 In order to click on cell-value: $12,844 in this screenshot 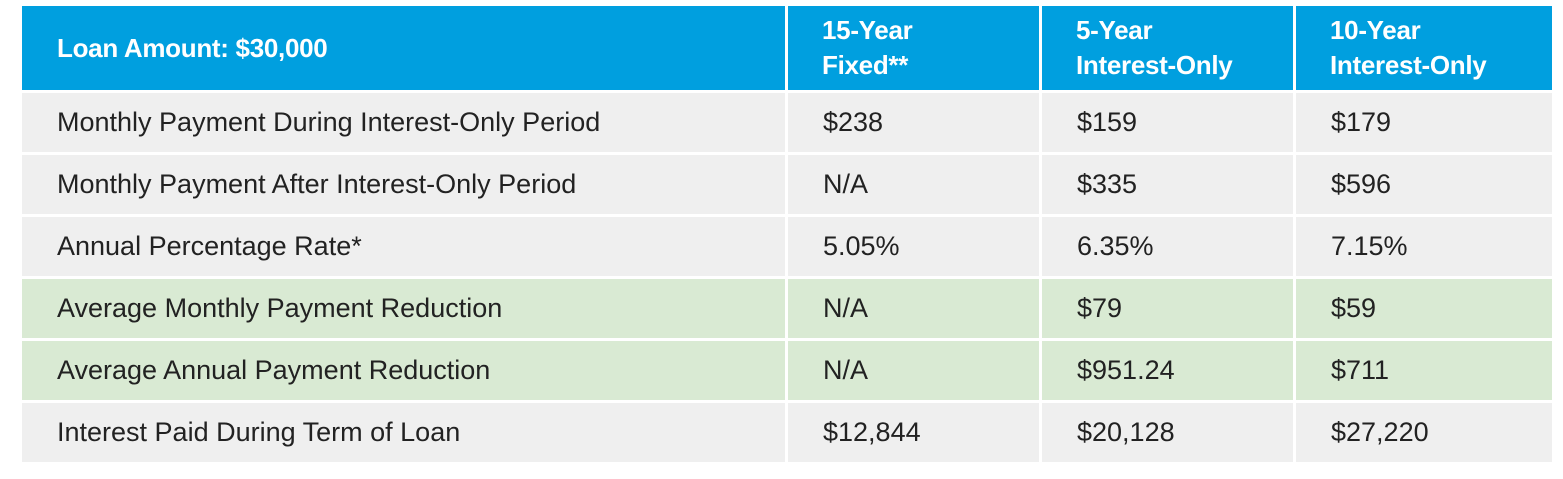, I will do `click(913, 432)`.